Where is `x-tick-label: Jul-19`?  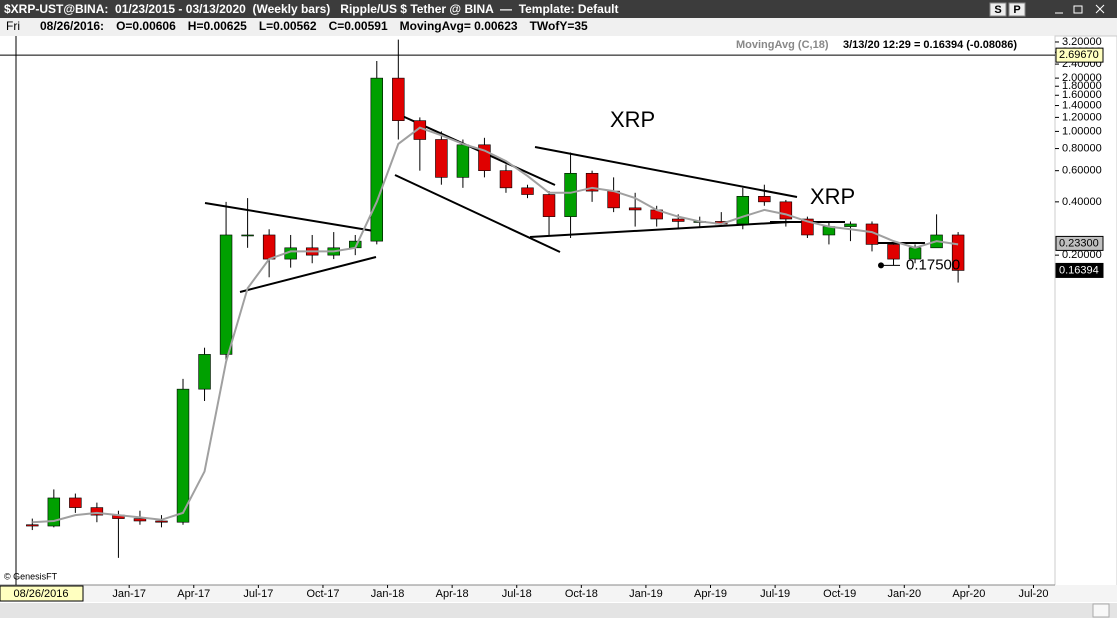
x-tick-label: Jul-19 is located at coordinates (775, 594).